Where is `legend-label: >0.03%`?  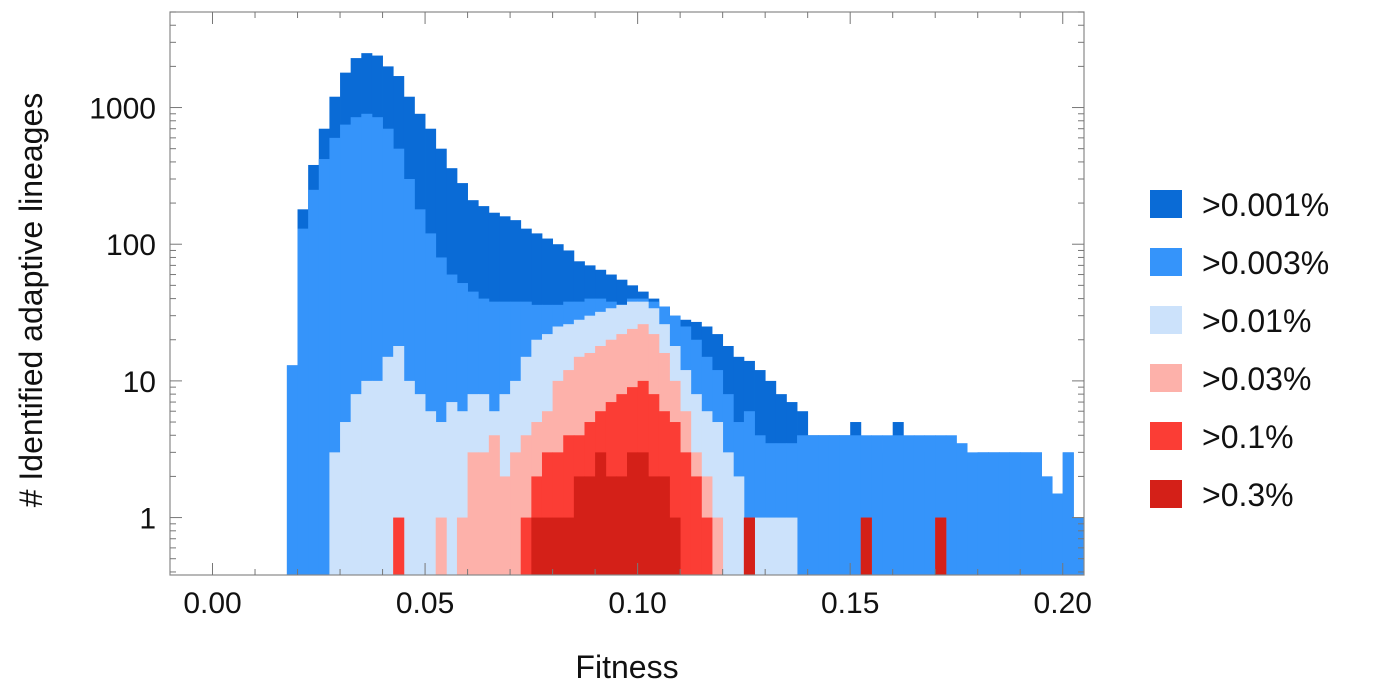
legend-label: >0.03% is located at coordinates (1256, 379).